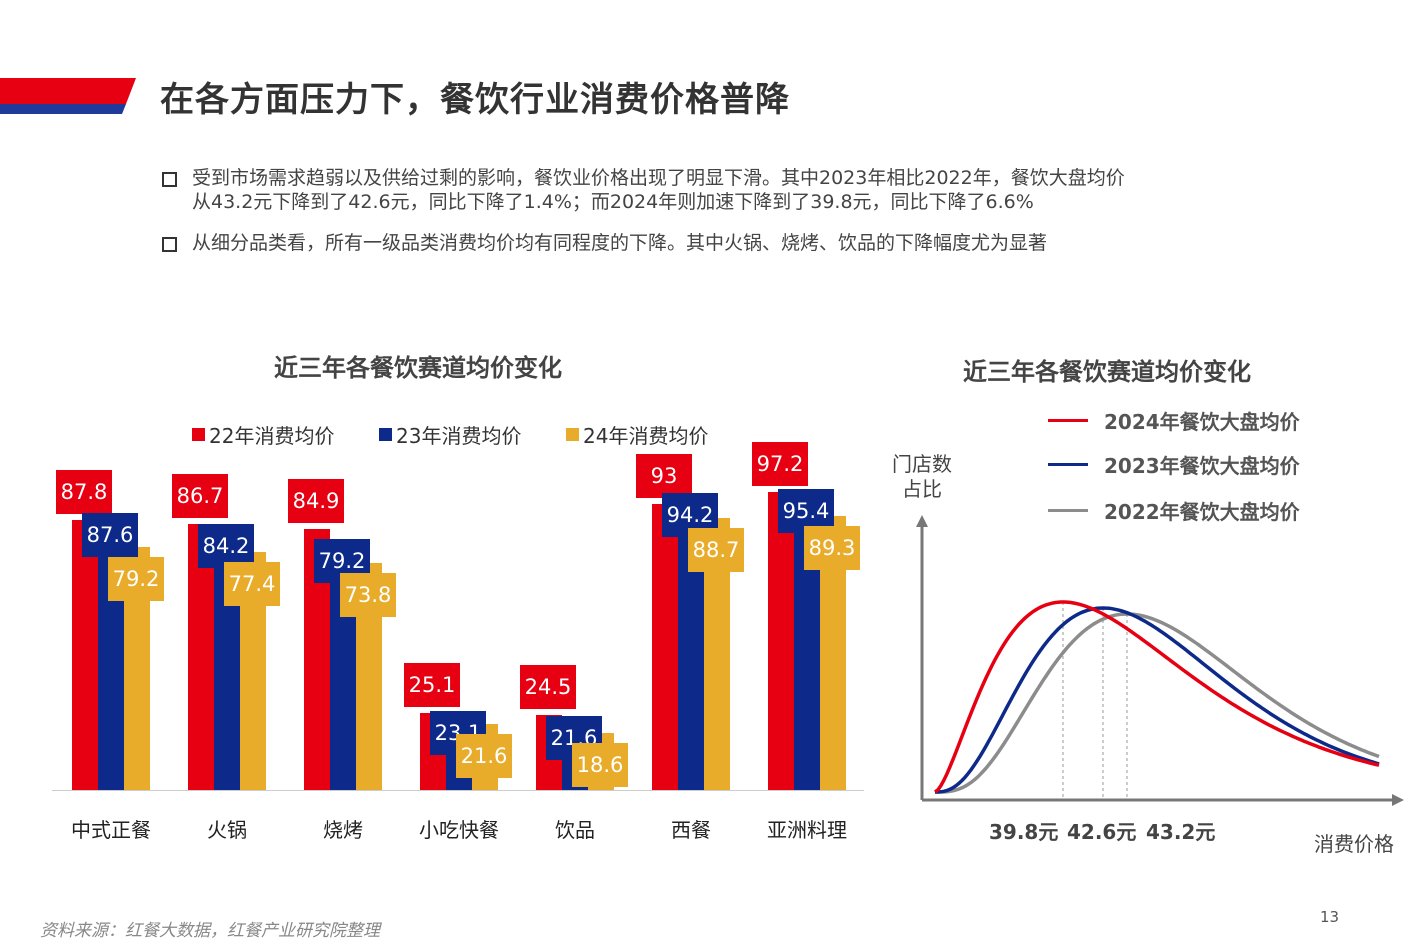 Image resolution: width=1417 pixels, height=945 pixels. What do you see at coordinates (1024, 832) in the screenshot?
I see `x-tick-label: 39.8元` at bounding box center [1024, 832].